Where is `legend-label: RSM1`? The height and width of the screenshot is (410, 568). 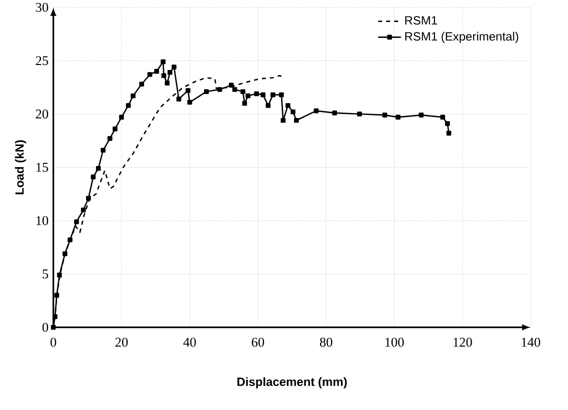 legend-label: RSM1 is located at coordinates (421, 20).